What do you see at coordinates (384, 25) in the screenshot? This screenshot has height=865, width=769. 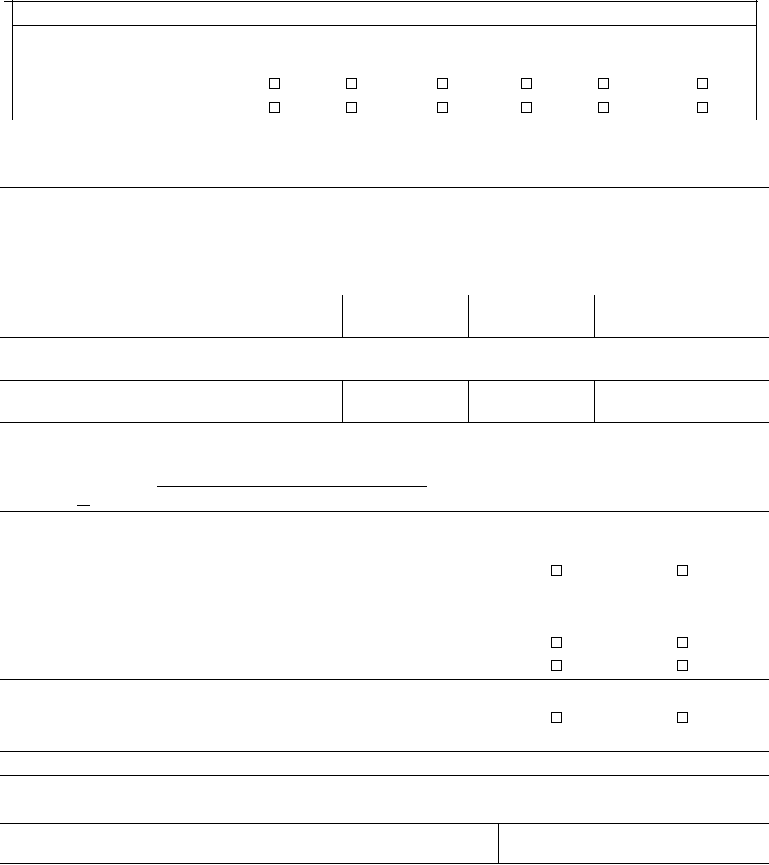 I see `header-divider` at bounding box center [384, 25].